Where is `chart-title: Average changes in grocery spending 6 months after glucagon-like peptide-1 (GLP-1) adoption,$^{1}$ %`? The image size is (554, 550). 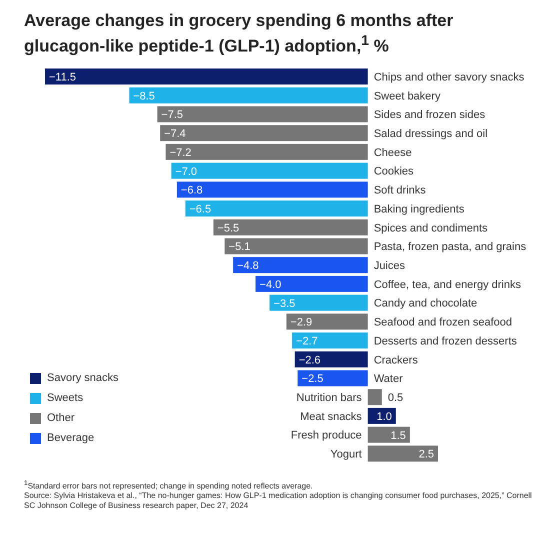
chart-title: Average changes in grocery spending 6 months after glucagon-like peptide-1 (GLP-1) adoption,$^{1}$ % is located at coordinates (238, 34).